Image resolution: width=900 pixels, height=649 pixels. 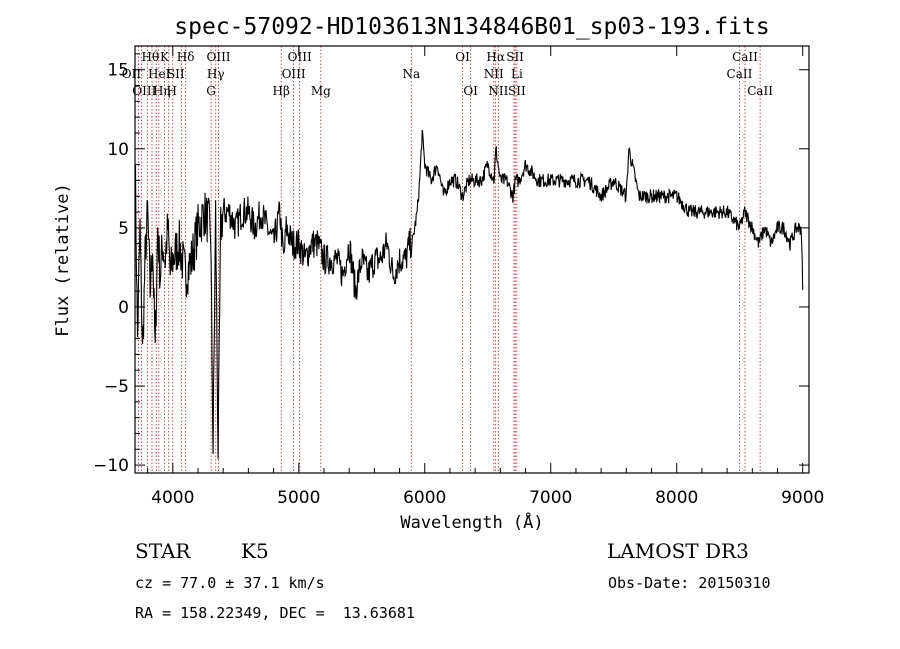 What do you see at coordinates (123, 308) in the screenshot?
I see `y-tick-label: 0` at bounding box center [123, 308].